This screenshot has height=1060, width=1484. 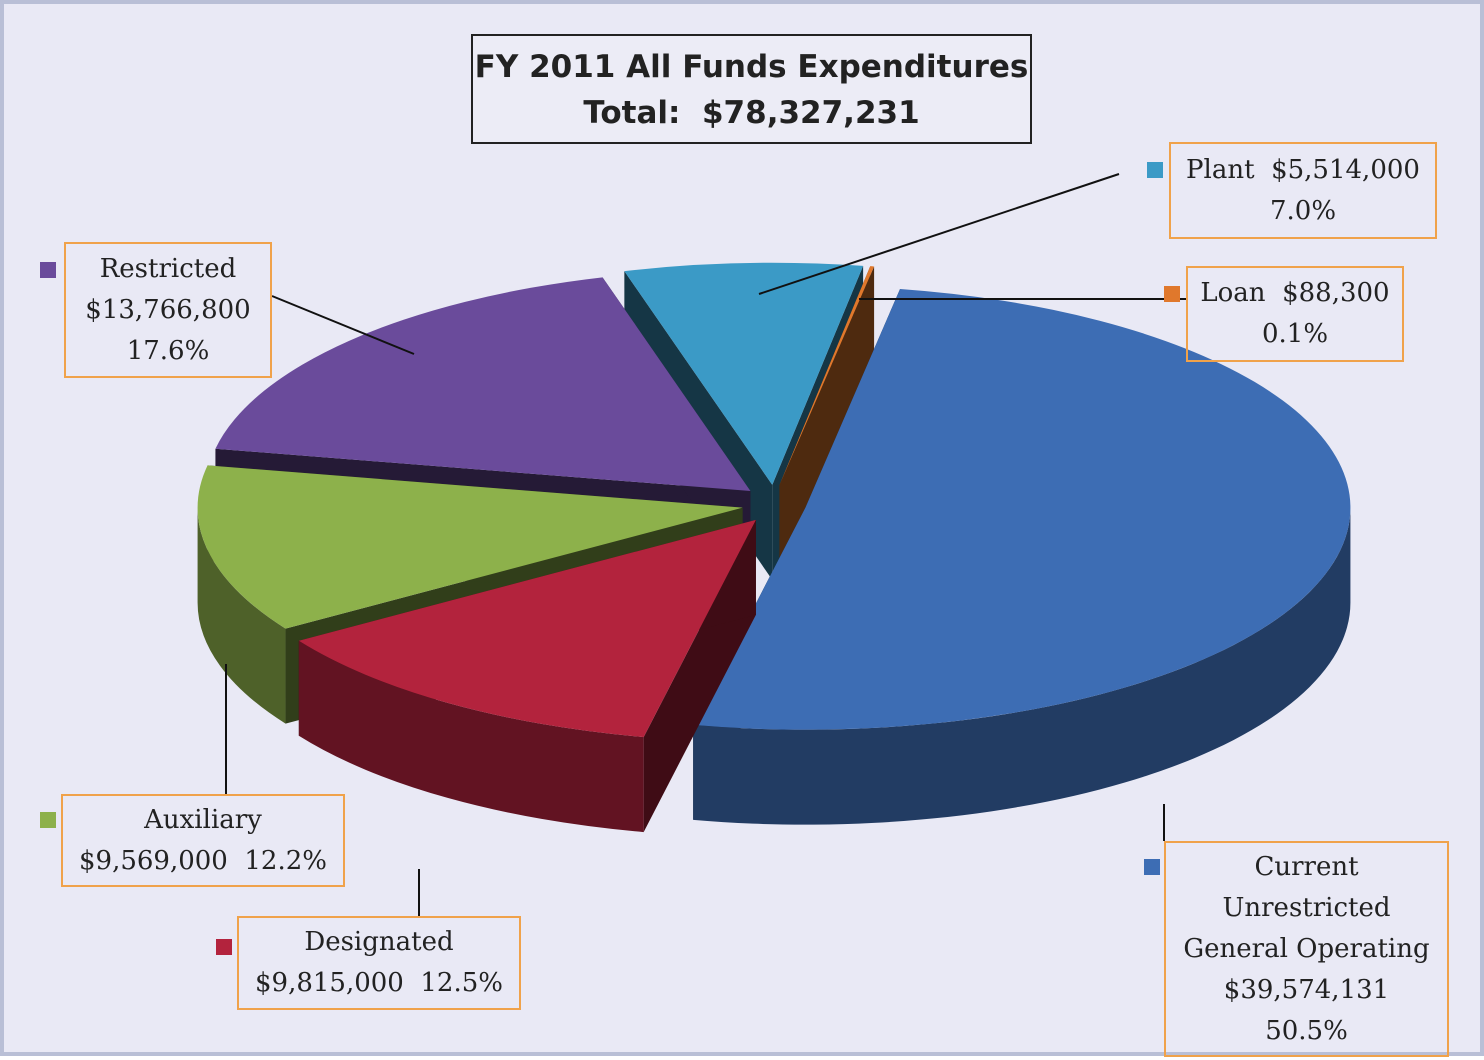 I want to click on label-line: Restricted, so click(x=168, y=269).